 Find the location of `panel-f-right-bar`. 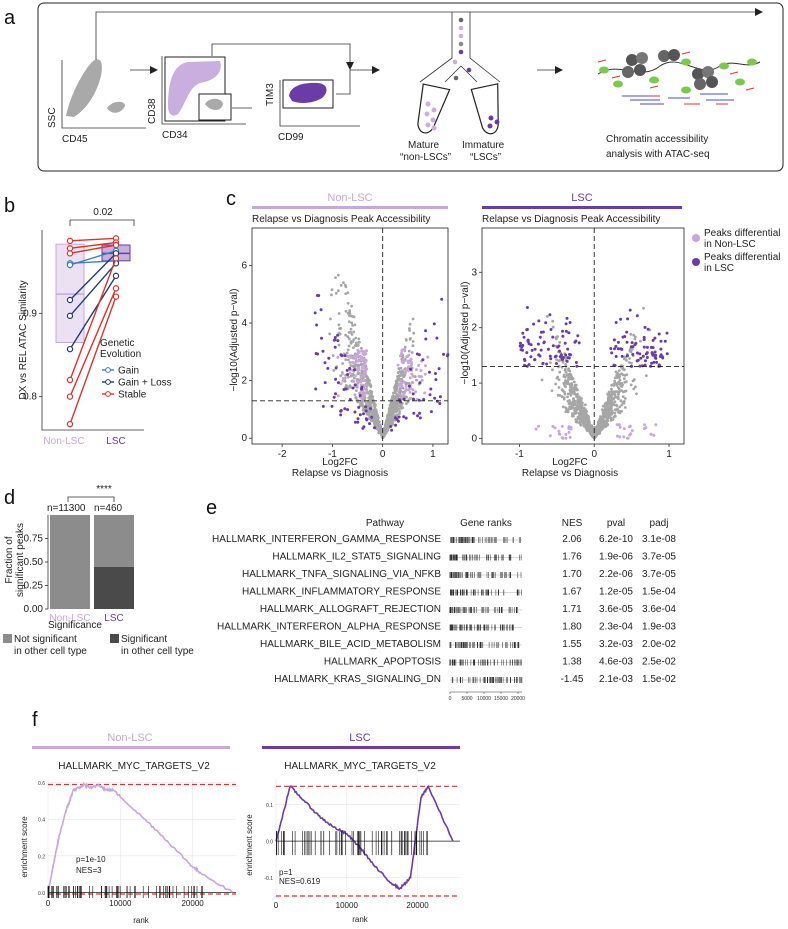

panel-f-right-bar is located at coordinates (361, 747).